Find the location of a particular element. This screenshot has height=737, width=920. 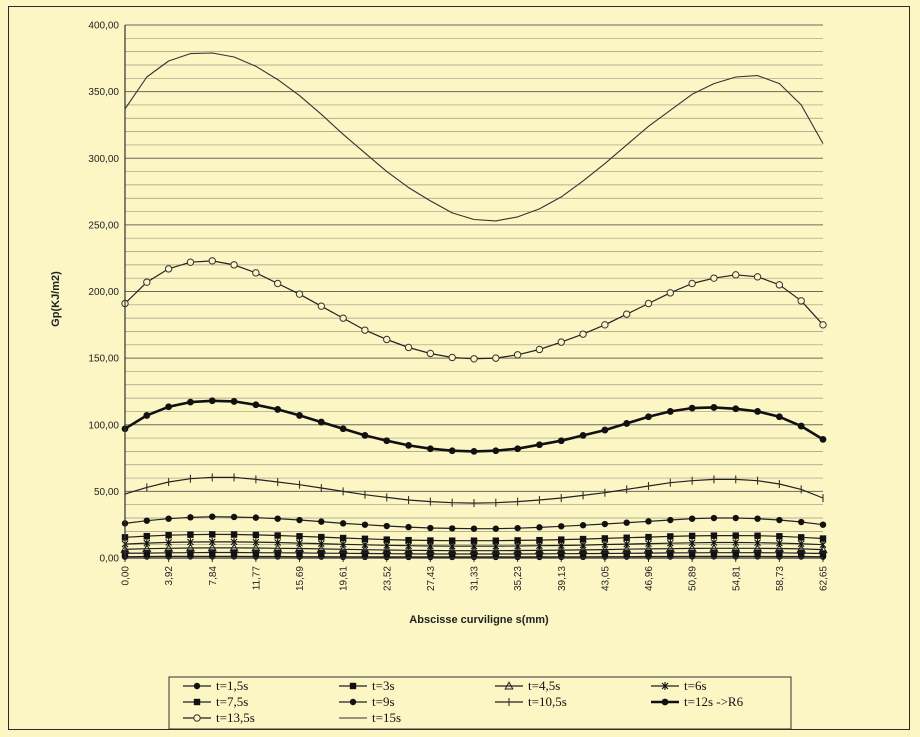

legend-marker is located at coordinates (665, 702).